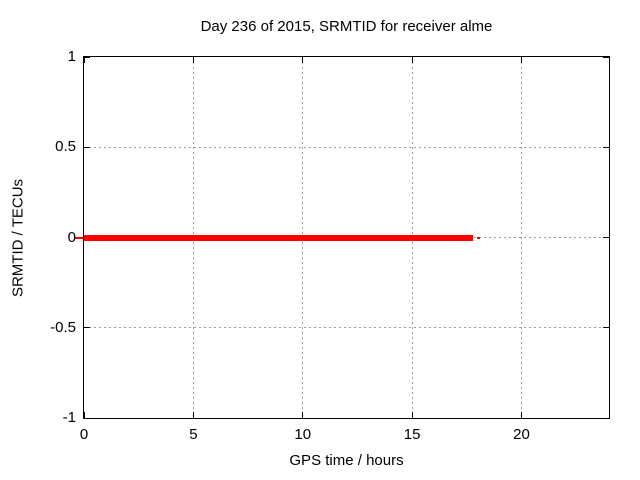  I want to click on x-tick-label: 0, so click(84, 434).